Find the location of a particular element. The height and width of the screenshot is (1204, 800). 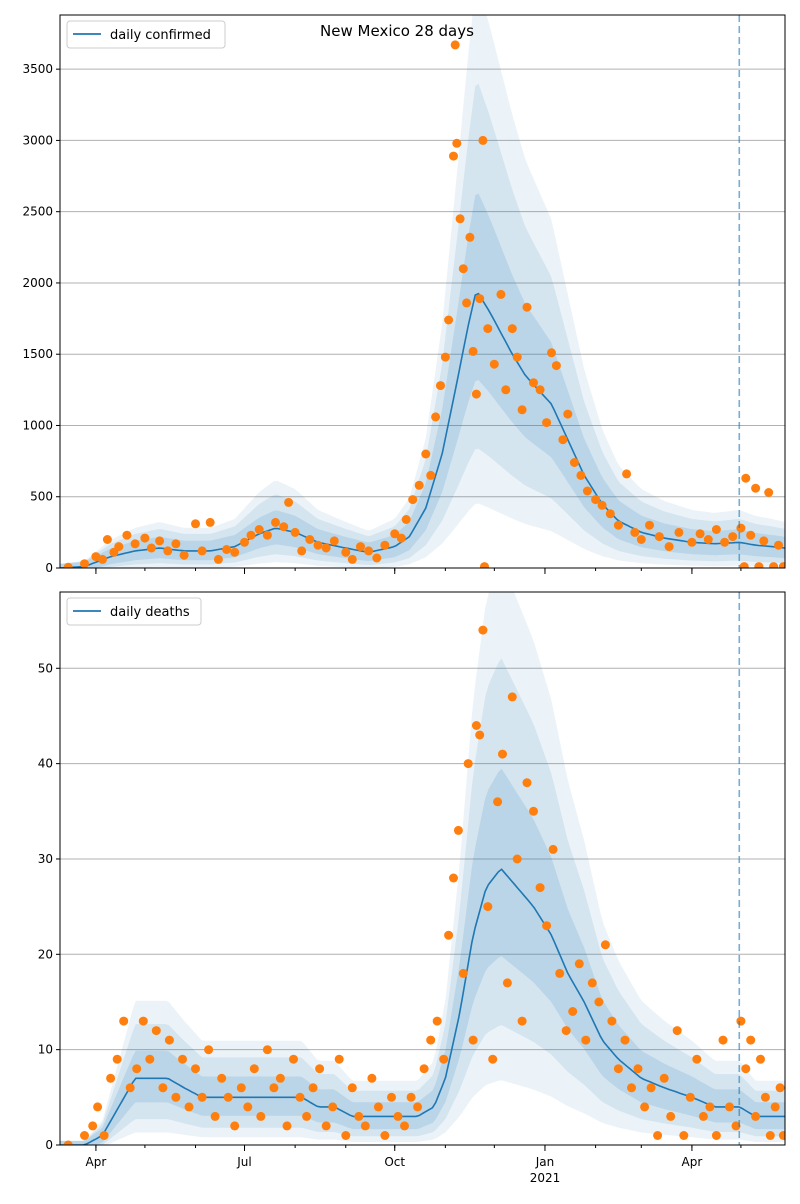

y-tick-label: 20 is located at coordinates (45, 954).